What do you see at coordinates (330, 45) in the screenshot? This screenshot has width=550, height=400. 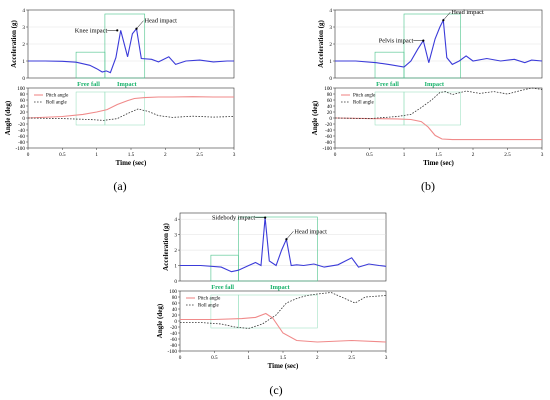 I see `acc-ytick-label: 2` at bounding box center [330, 45].